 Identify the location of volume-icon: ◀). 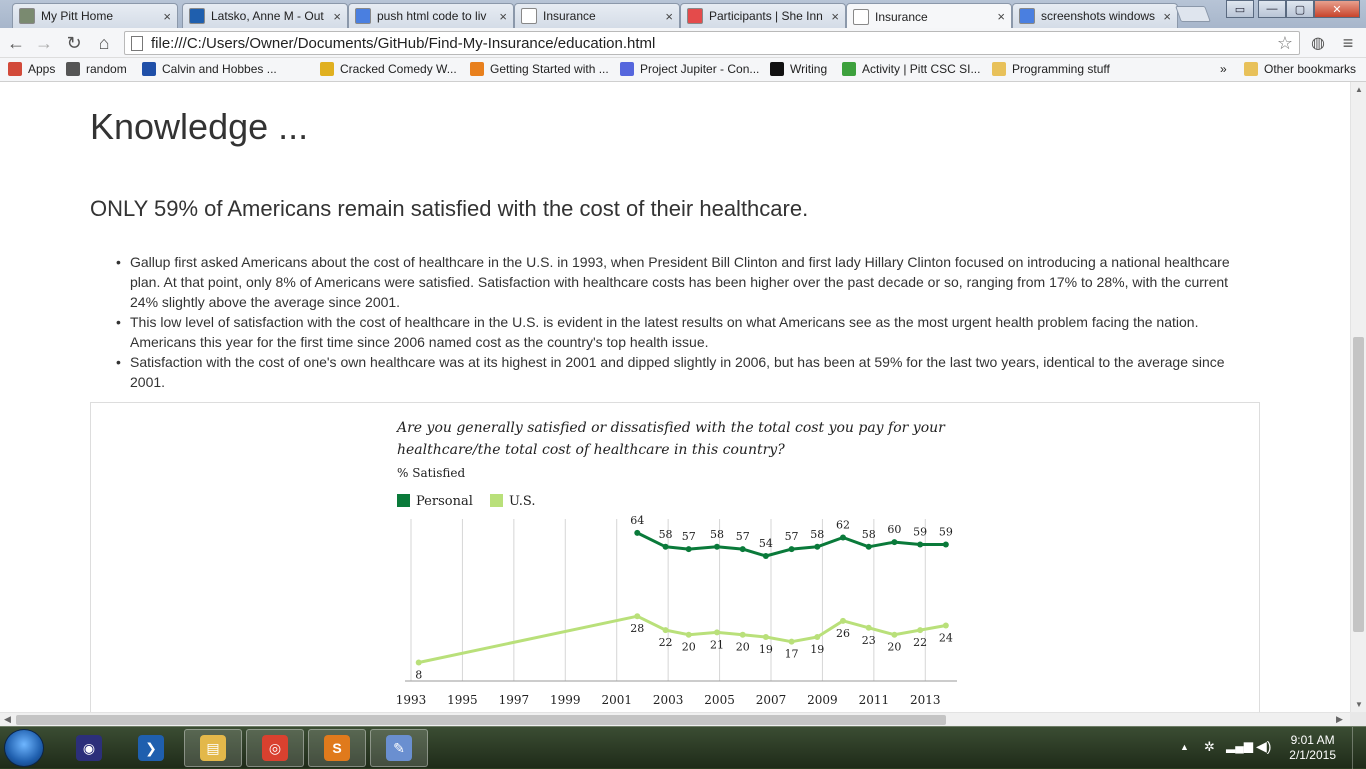
(1264, 746).